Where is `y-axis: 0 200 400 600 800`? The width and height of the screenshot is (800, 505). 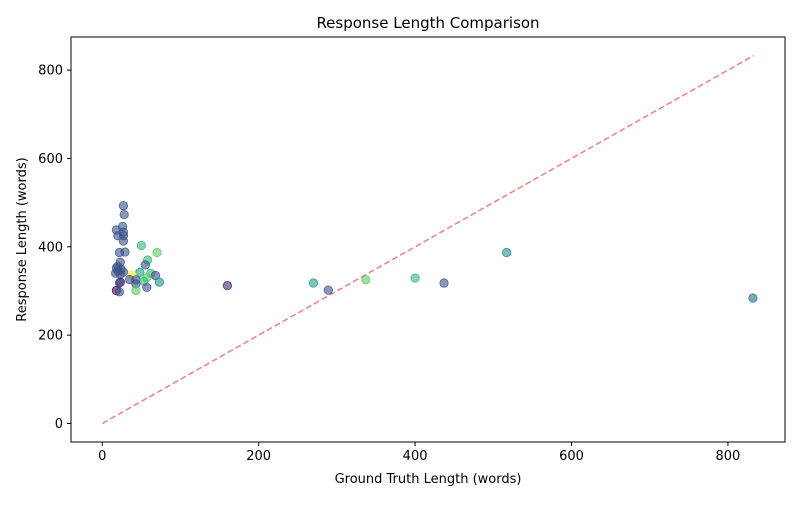
y-axis: 0 200 400 600 800 is located at coordinates (54, 248).